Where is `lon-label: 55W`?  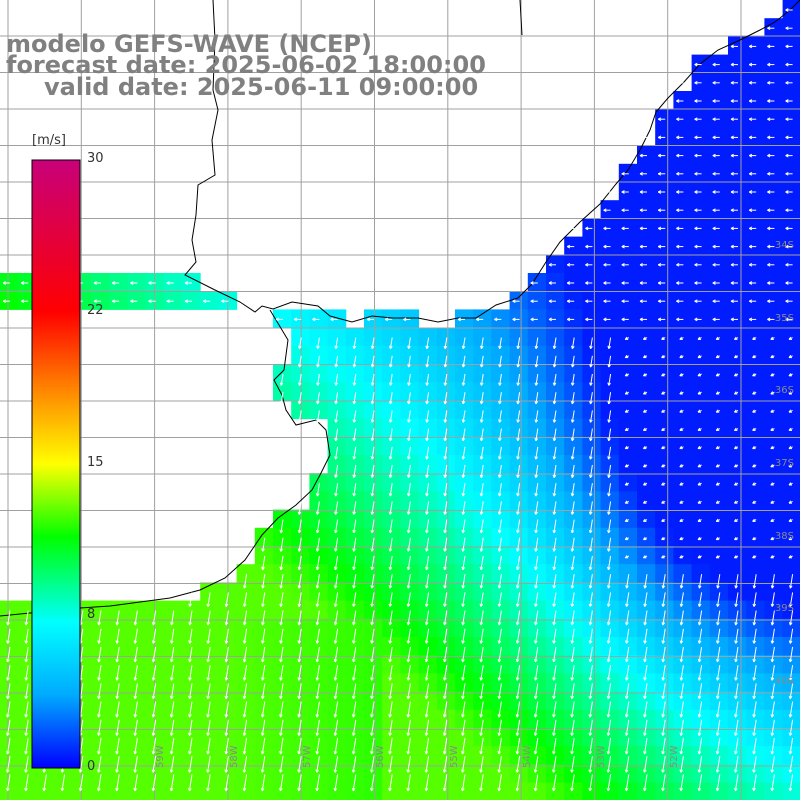 lon-label: 55W is located at coordinates (454, 756).